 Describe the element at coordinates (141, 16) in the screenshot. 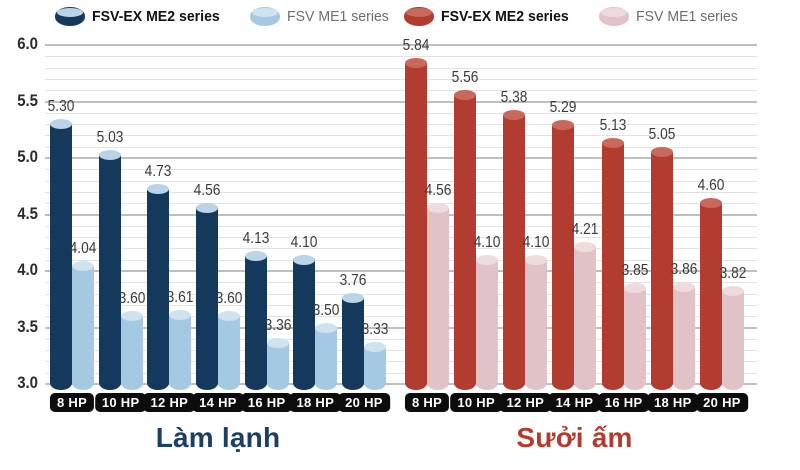

I see `legend-item-me2-cooling: FSV-EX ME2 series` at that location.